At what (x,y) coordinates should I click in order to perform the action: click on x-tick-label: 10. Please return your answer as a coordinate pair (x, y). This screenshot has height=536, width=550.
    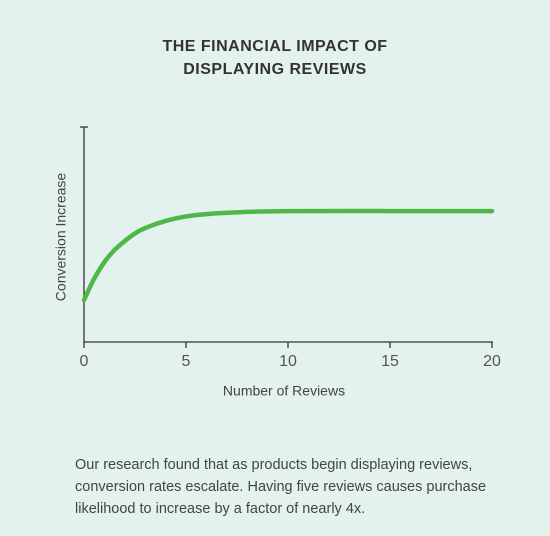
    Looking at the image, I should click on (288, 361).